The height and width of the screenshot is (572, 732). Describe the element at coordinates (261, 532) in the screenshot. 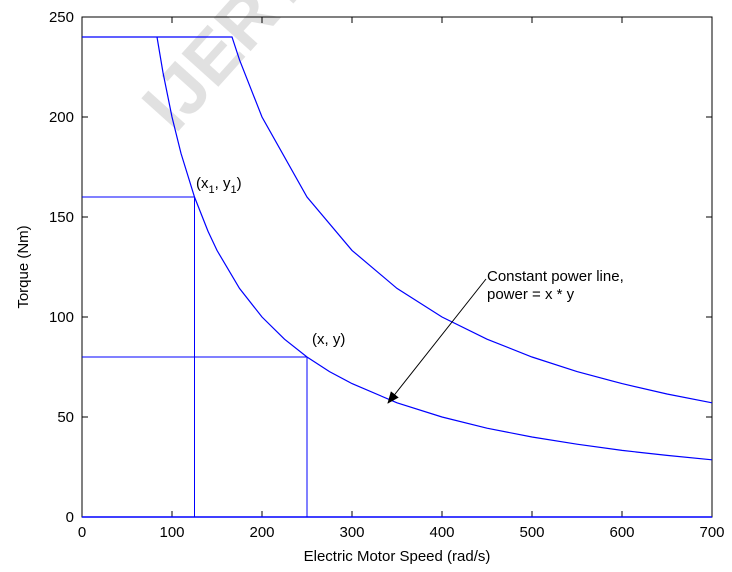

I see `x-tick-label: 200` at that location.